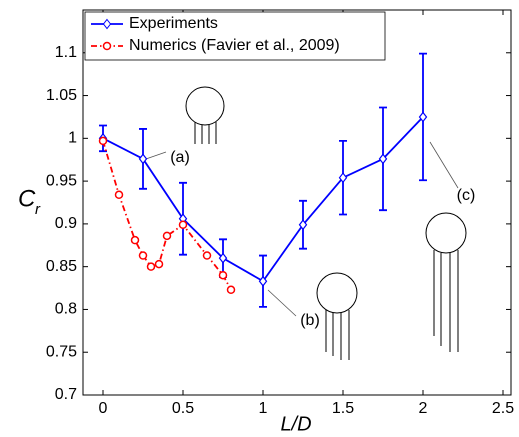 The height and width of the screenshot is (437, 519). Describe the element at coordinates (61, 351) in the screenshot. I see `y-tick-label: 0.75` at that location.